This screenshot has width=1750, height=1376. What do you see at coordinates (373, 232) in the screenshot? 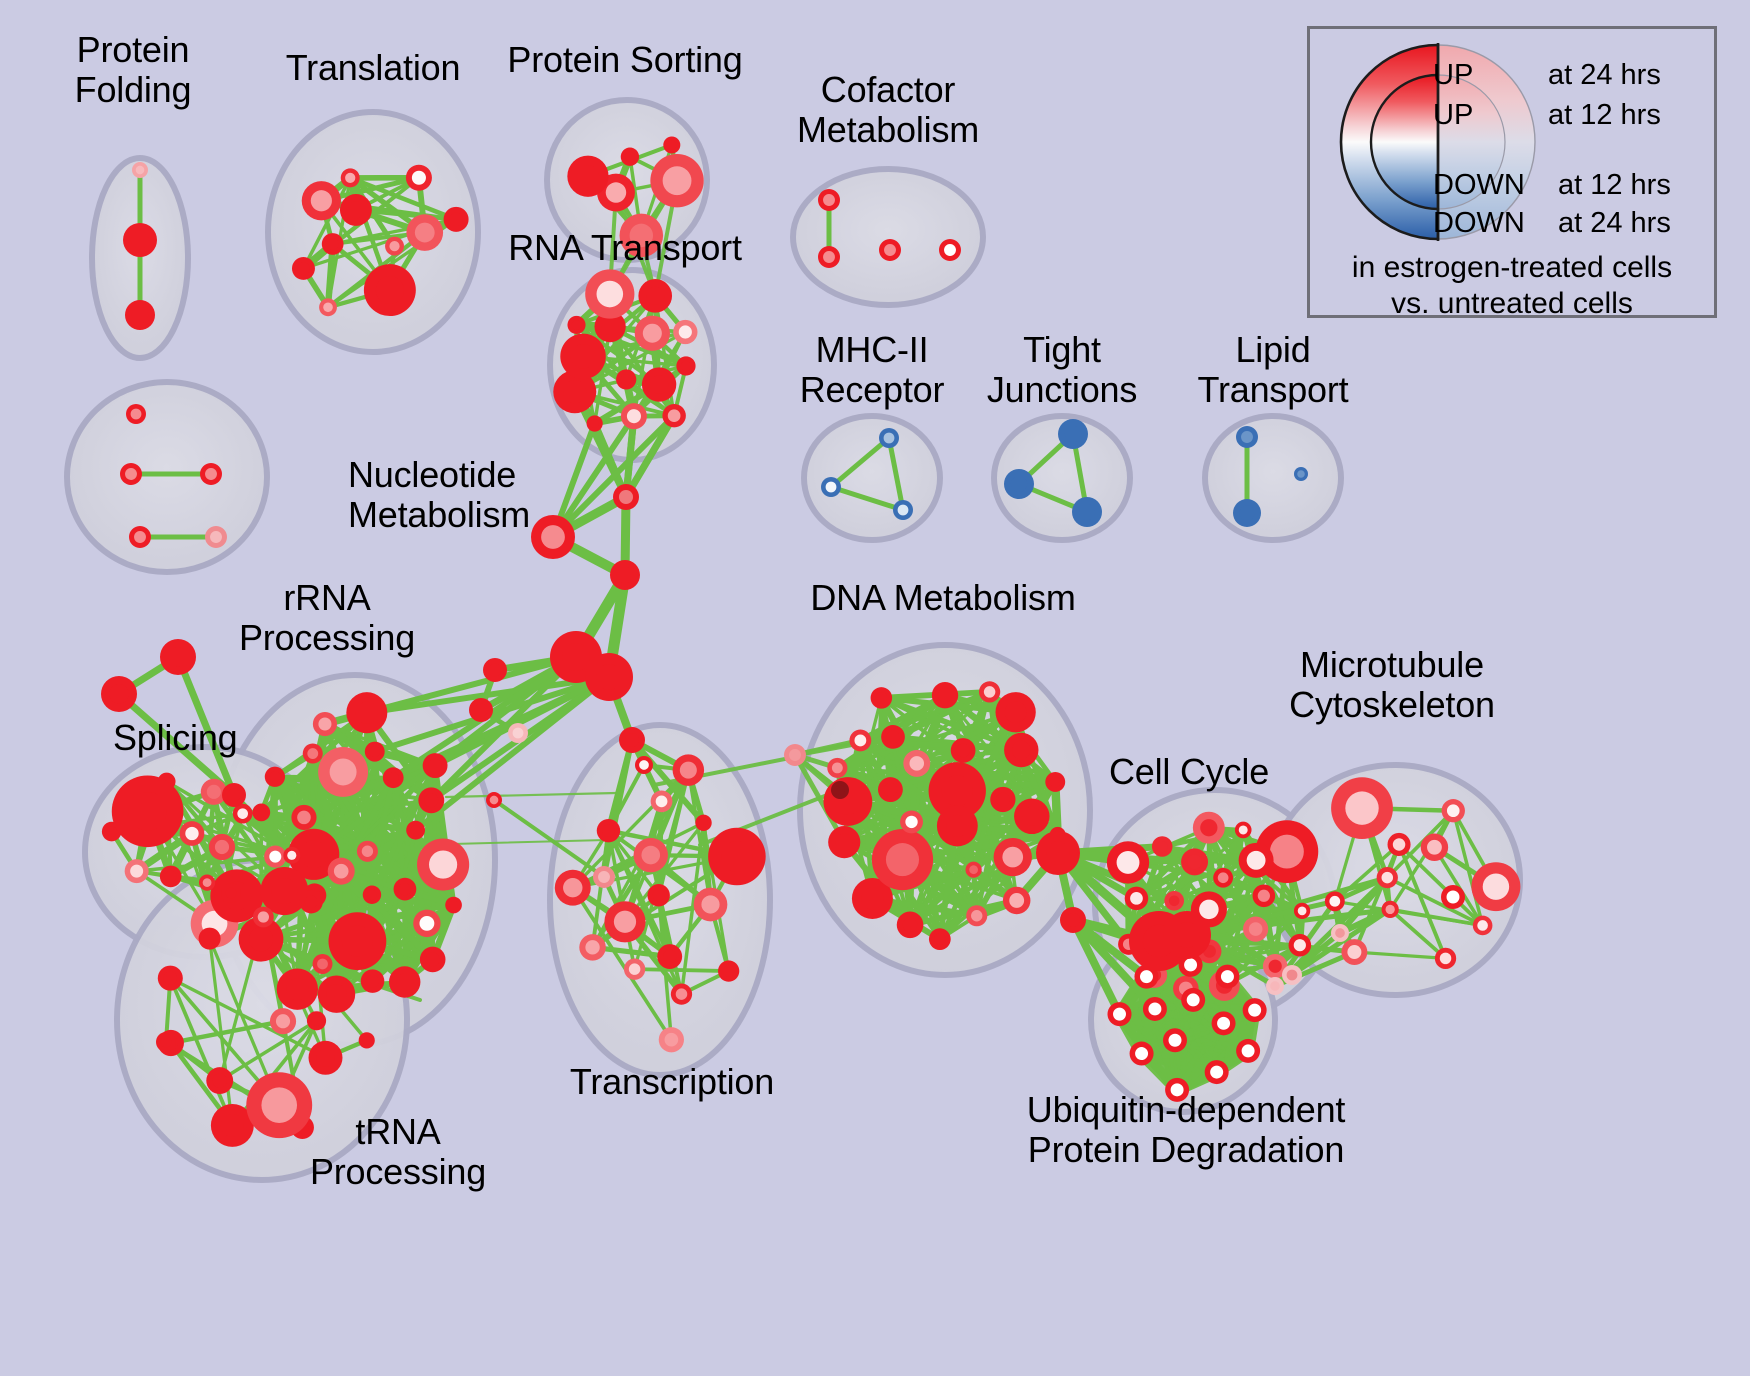
I see `cluster-blob-translation` at bounding box center [373, 232].